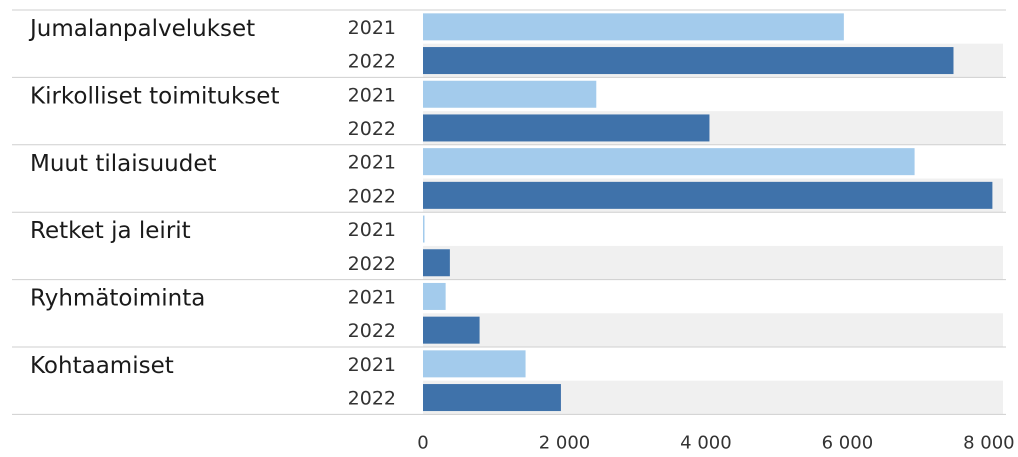 The image size is (1018, 457). Describe the element at coordinates (989, 442) in the screenshot. I see `x-tick-label: 8 000` at that location.